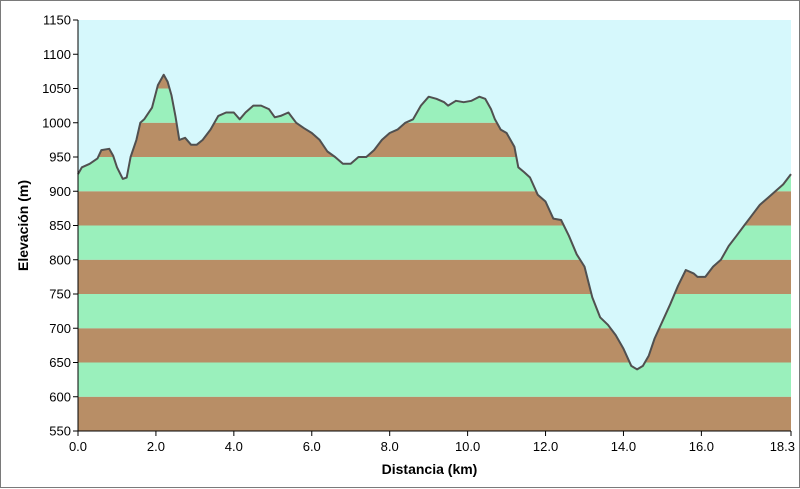 The image size is (800, 489). I want to click on y-tick-label: 950, so click(60, 157).